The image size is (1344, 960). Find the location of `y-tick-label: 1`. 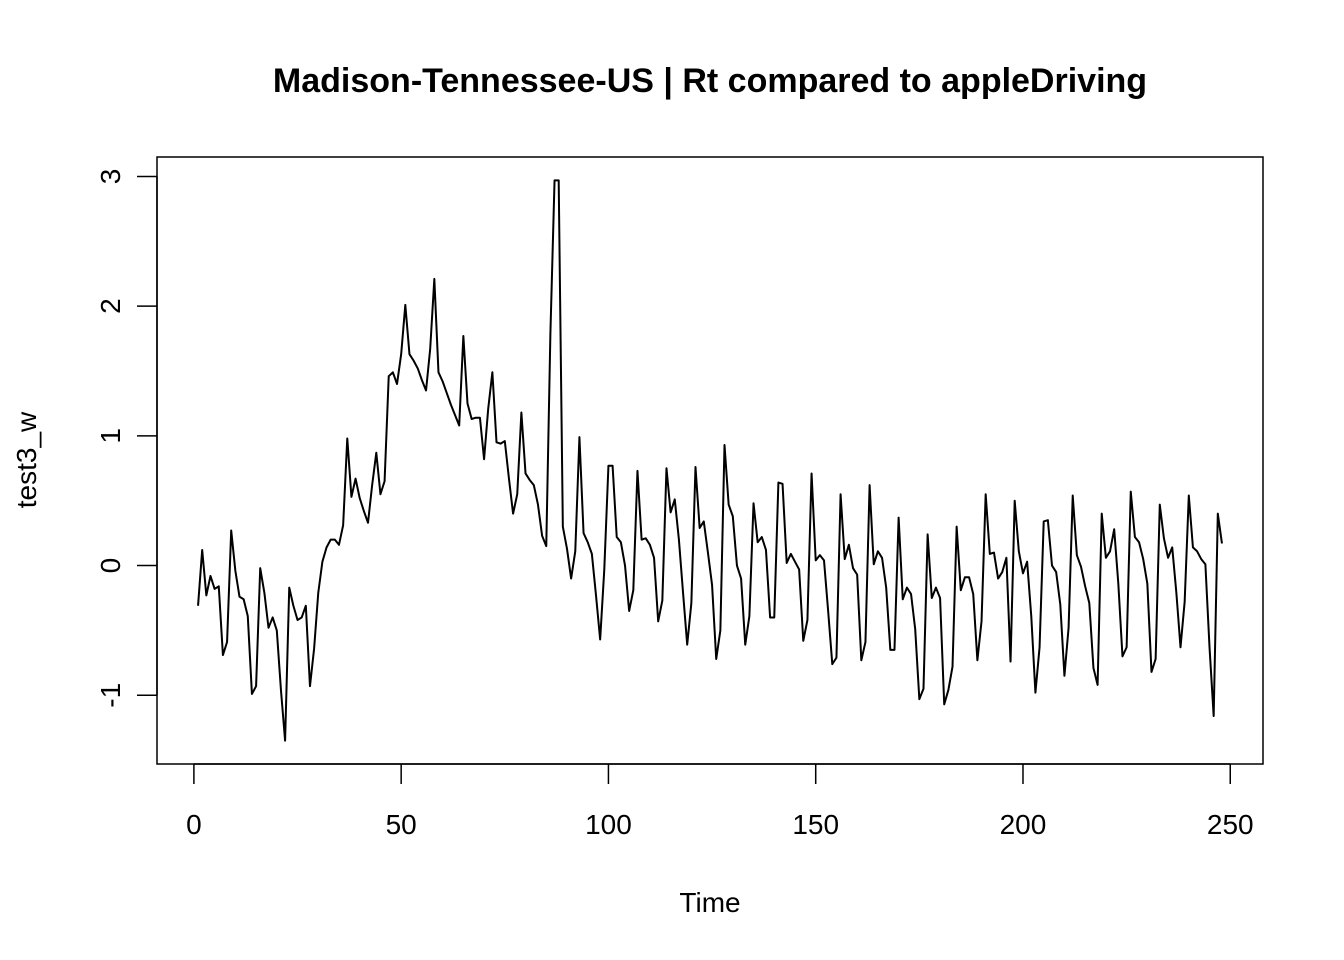

y-tick-label: 1 is located at coordinates (110, 436).